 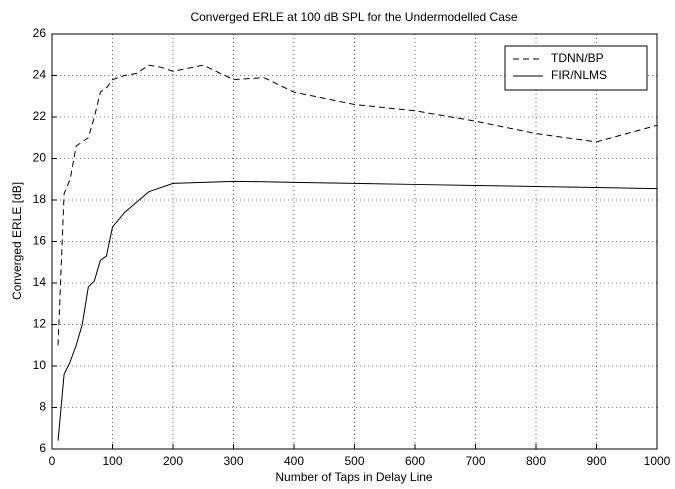 What do you see at coordinates (657, 461) in the screenshot?
I see `x-tick-label: 1000` at bounding box center [657, 461].